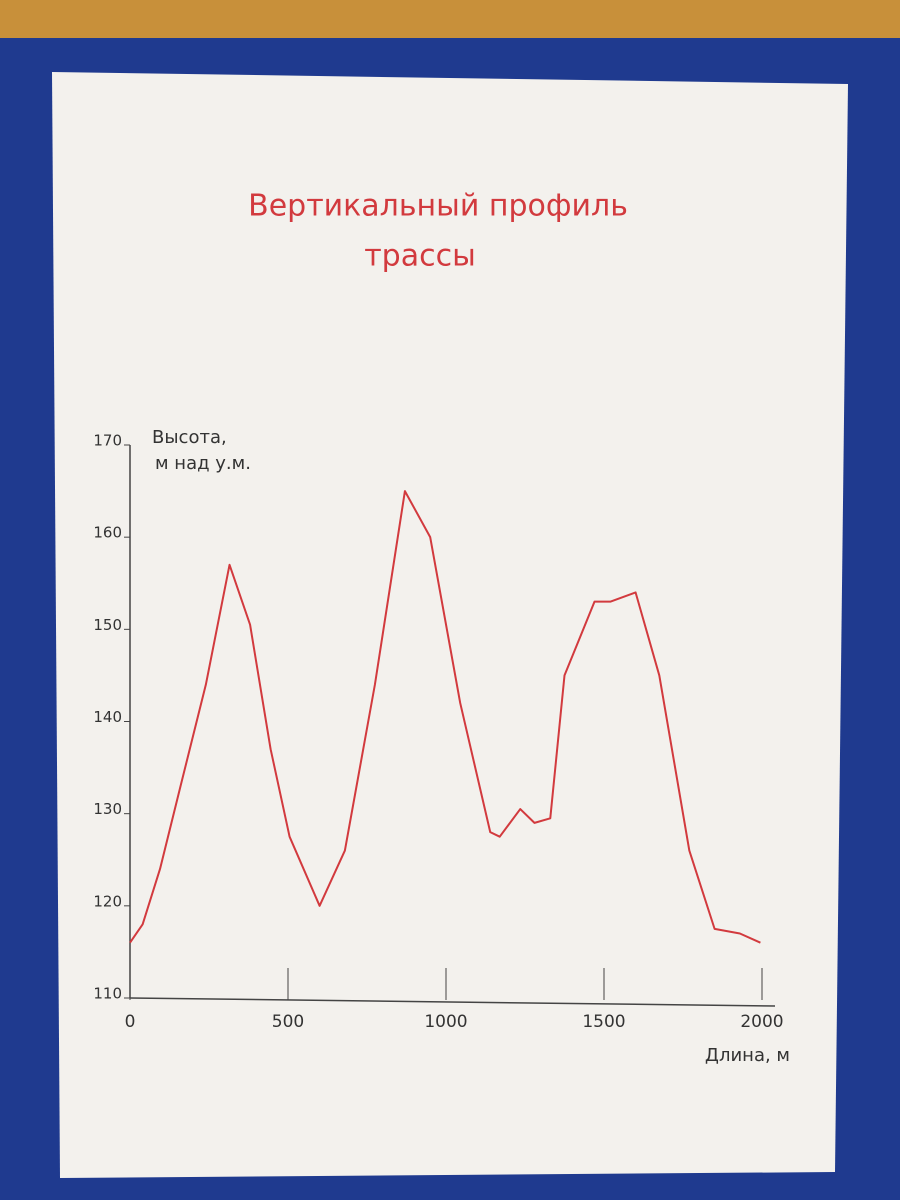 The height and width of the screenshot is (1204, 900). Describe the element at coordinates (107, 901) in the screenshot. I see `y-tick-label: 120` at that location.